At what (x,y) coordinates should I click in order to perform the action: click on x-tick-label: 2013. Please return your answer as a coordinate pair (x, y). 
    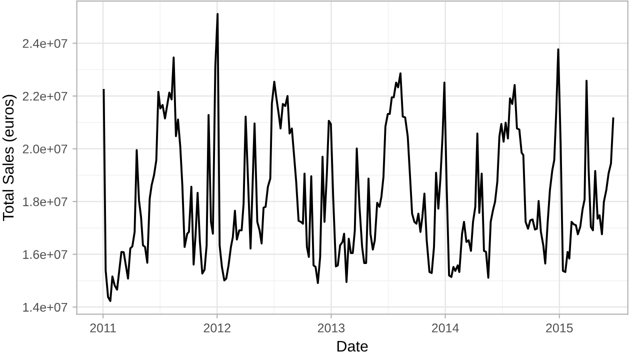
    Looking at the image, I should click on (331, 328).